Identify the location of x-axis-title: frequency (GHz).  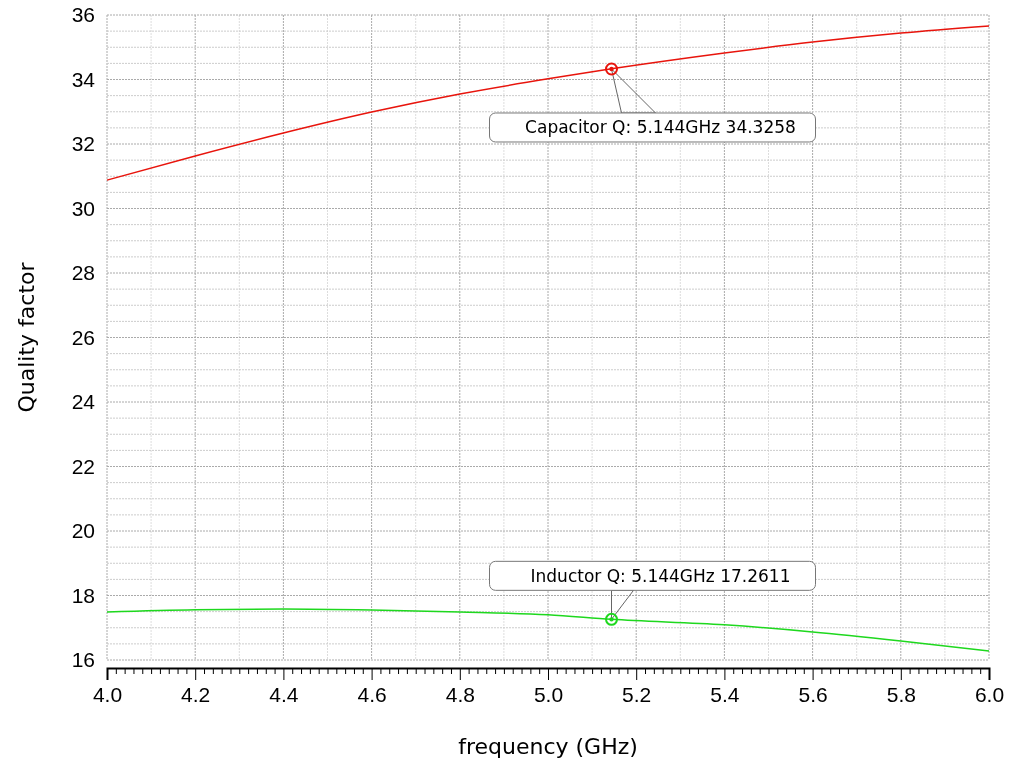
(548, 746).